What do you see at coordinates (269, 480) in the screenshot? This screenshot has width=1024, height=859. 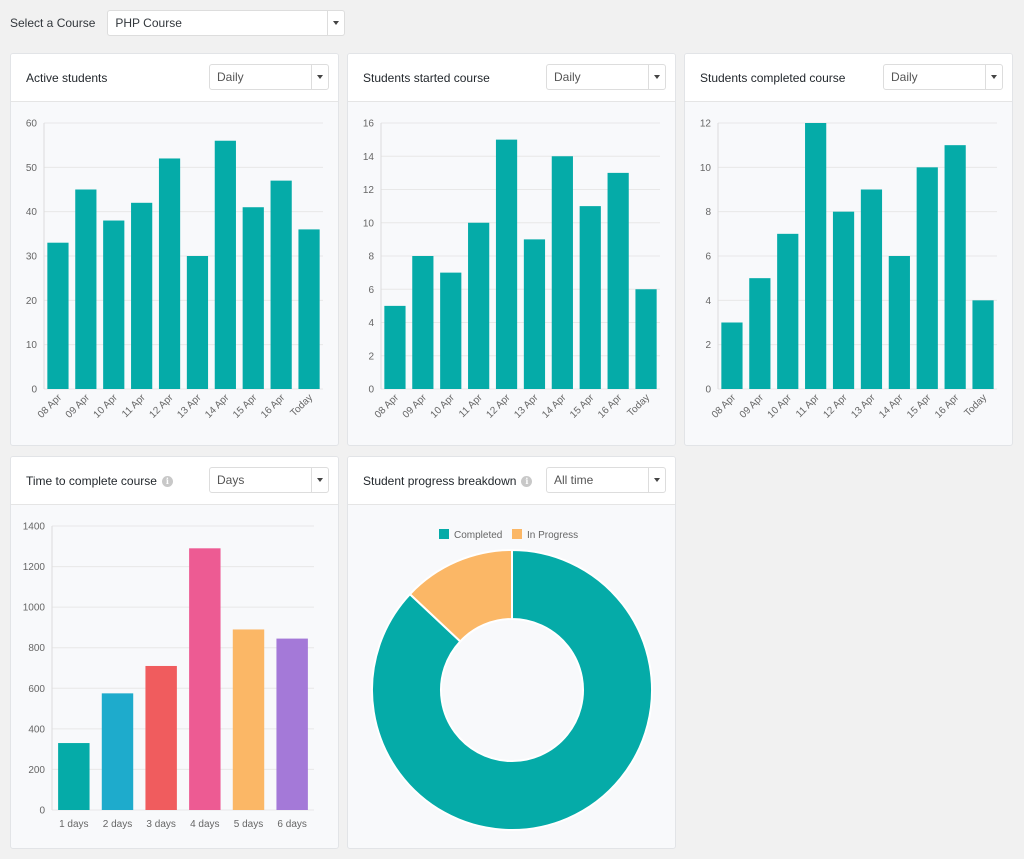 I see `period-select: Days` at bounding box center [269, 480].